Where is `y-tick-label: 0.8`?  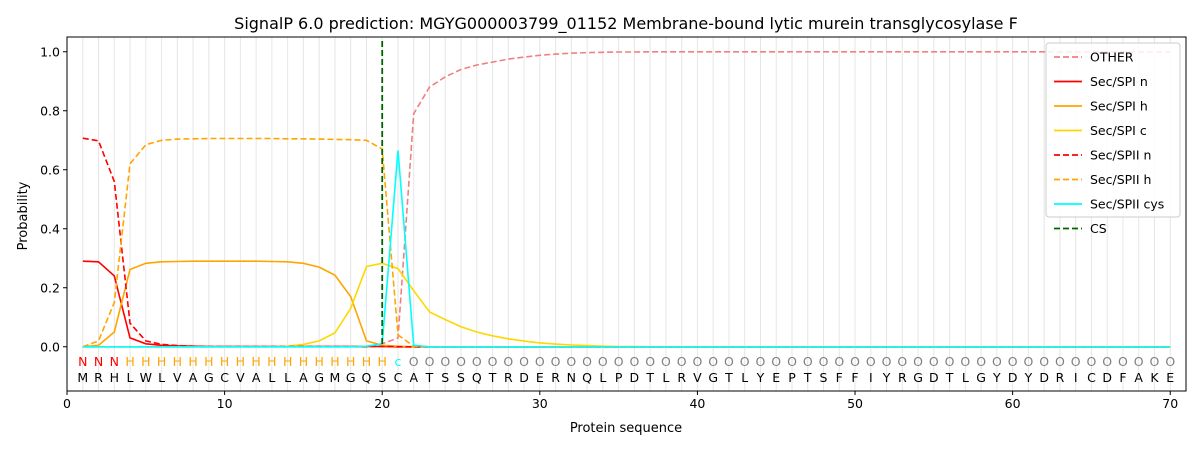
y-tick-label: 0.8 is located at coordinates (50, 110).